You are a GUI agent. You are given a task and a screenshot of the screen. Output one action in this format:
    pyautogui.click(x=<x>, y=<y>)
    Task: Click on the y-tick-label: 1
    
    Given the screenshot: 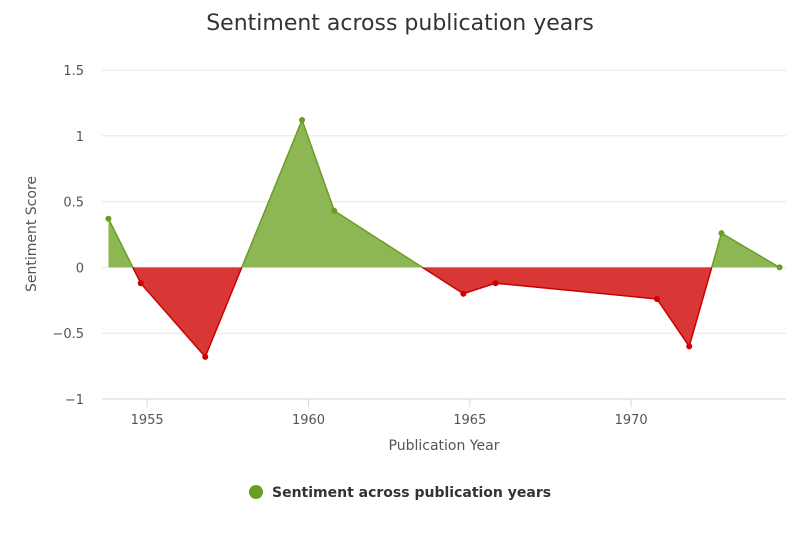 What is the action you would take?
    pyautogui.click(x=80, y=137)
    